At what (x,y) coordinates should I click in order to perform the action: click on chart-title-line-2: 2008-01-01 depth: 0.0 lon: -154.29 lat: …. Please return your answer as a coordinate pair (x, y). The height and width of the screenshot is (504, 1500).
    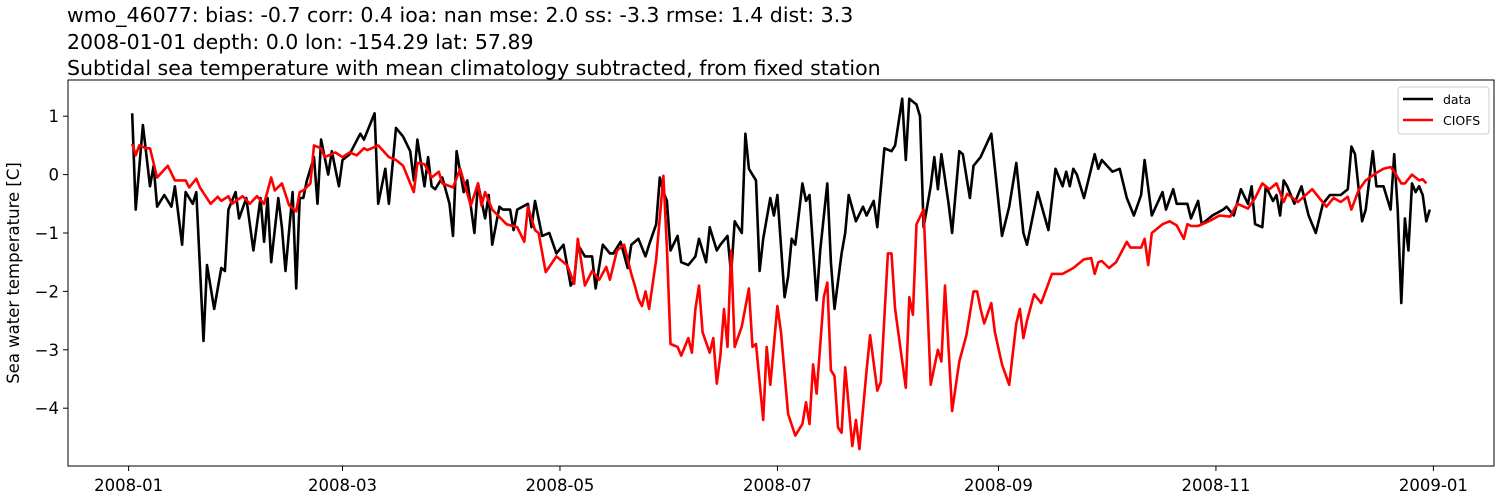
    Looking at the image, I should click on (300, 42).